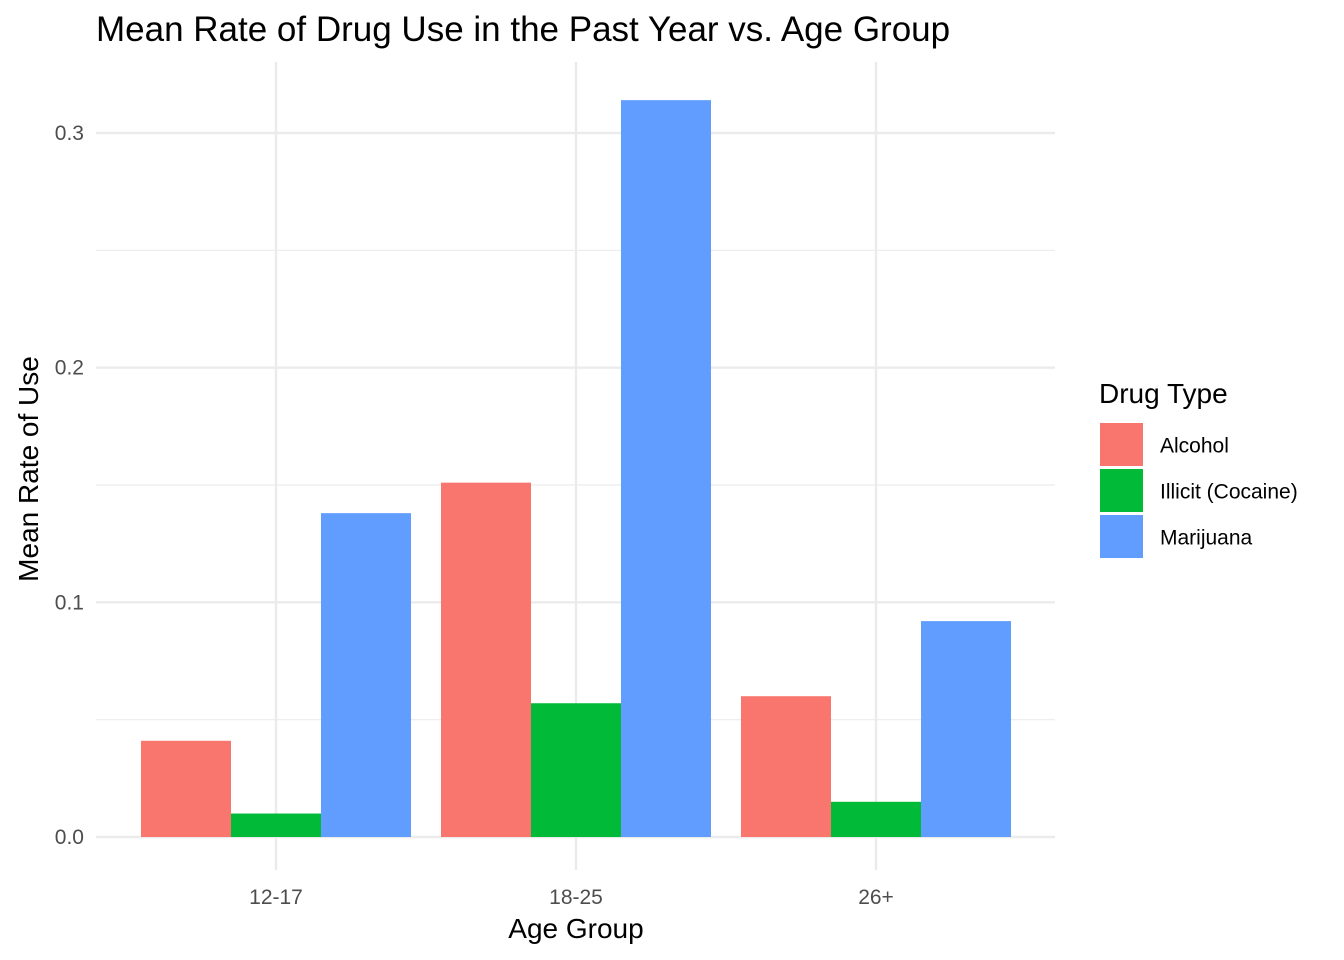 Image resolution: width=1344 pixels, height=960 pixels. Describe the element at coordinates (876, 897) in the screenshot. I see `x-tick-label: 26+` at that location.